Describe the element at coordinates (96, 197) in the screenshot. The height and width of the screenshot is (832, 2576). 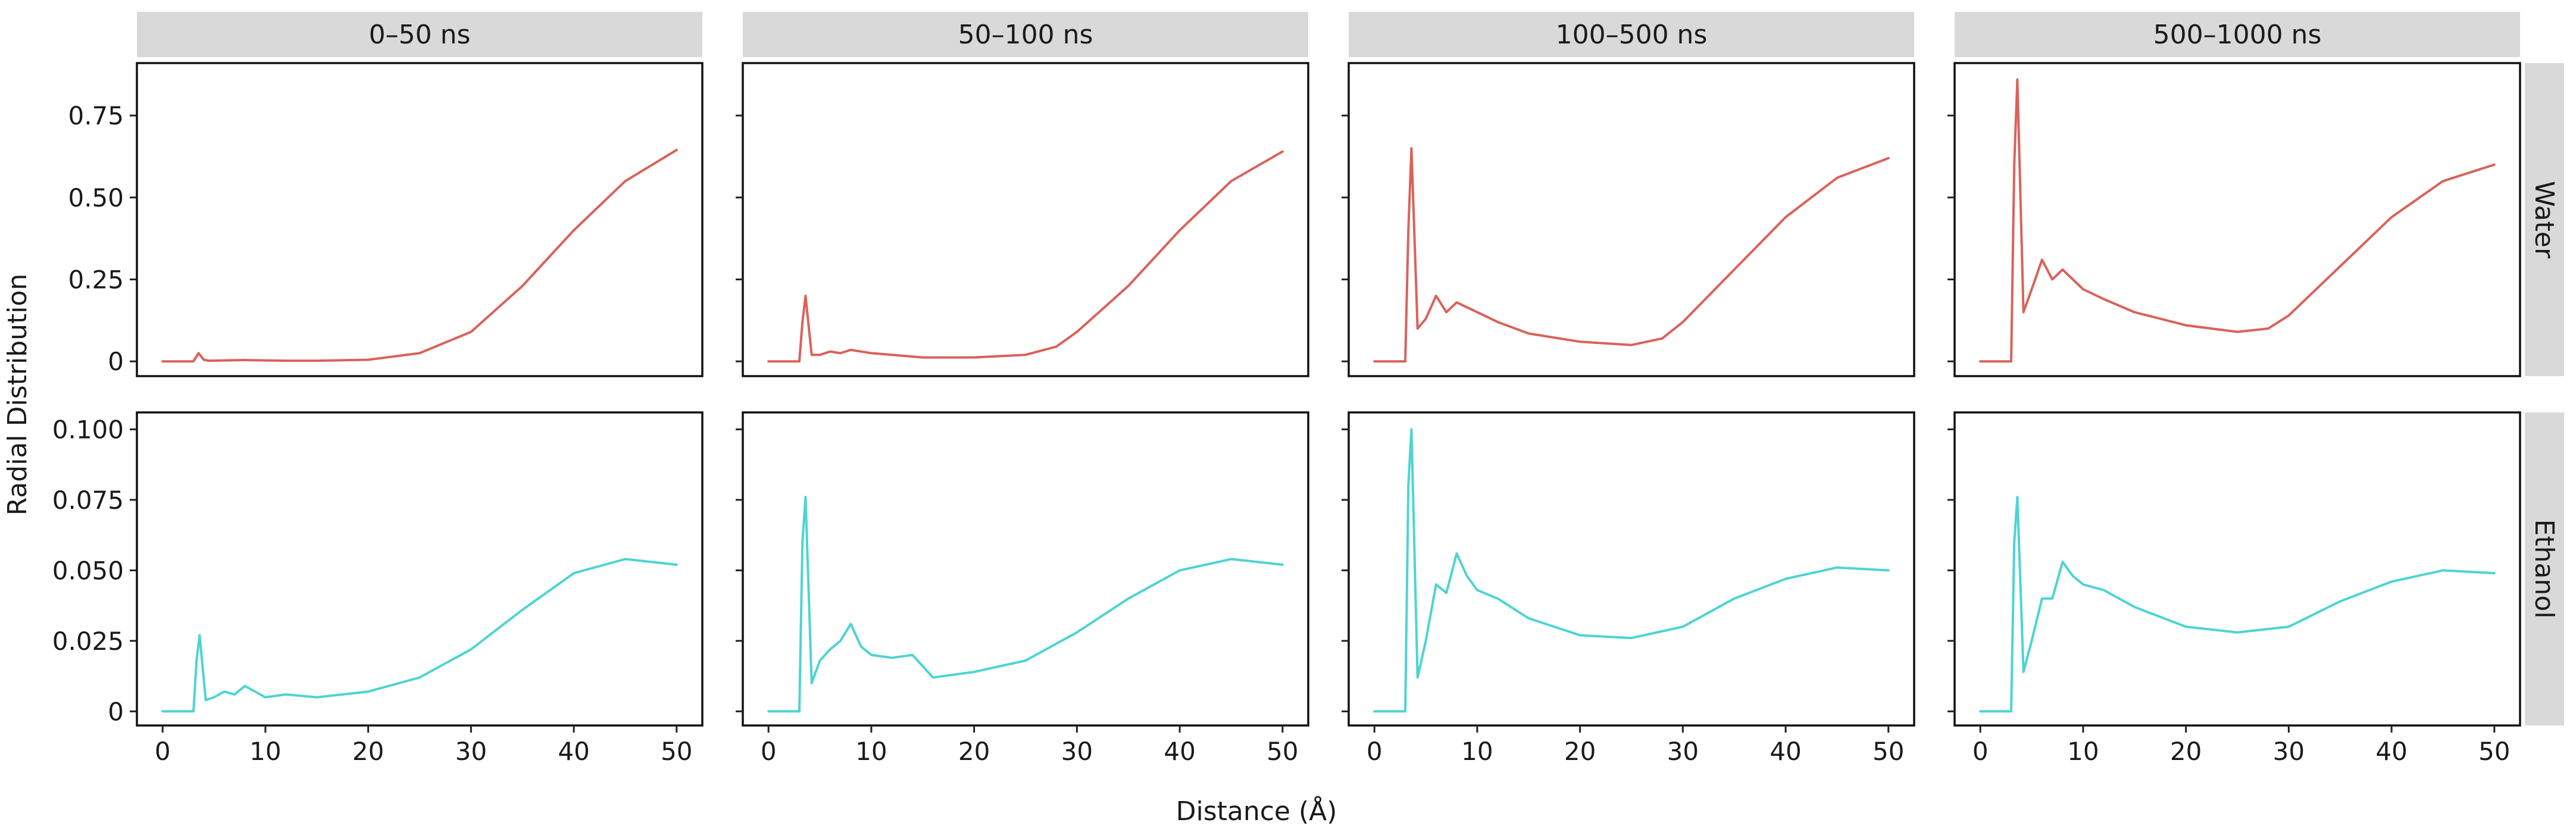
I see `y-tick-label-0-2: 0.50` at that location.